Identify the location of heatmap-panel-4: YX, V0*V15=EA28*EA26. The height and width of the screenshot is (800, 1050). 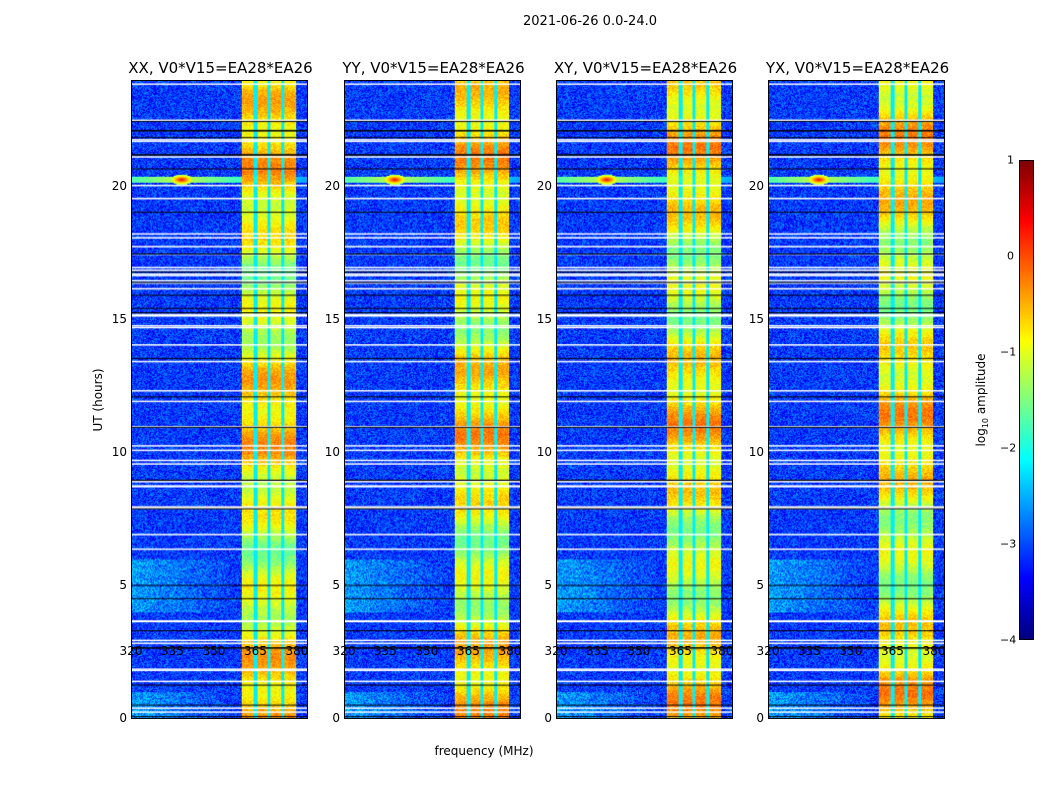
(857, 389).